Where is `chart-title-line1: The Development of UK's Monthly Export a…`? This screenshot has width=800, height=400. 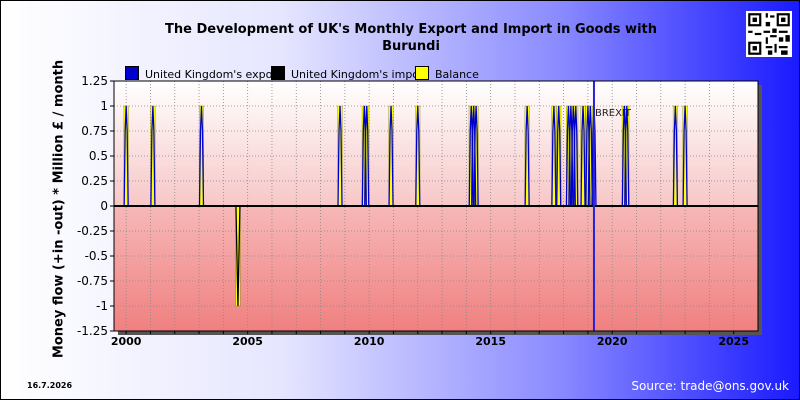
chart-title-line1: The Development of UK's Monthly Export a… is located at coordinates (410, 29).